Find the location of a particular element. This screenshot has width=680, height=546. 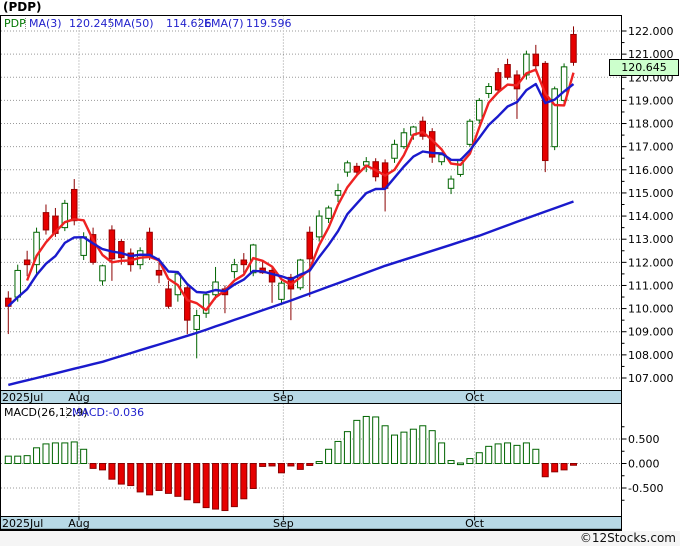

price-axis-label: 117.000 is located at coordinates (651, 147).